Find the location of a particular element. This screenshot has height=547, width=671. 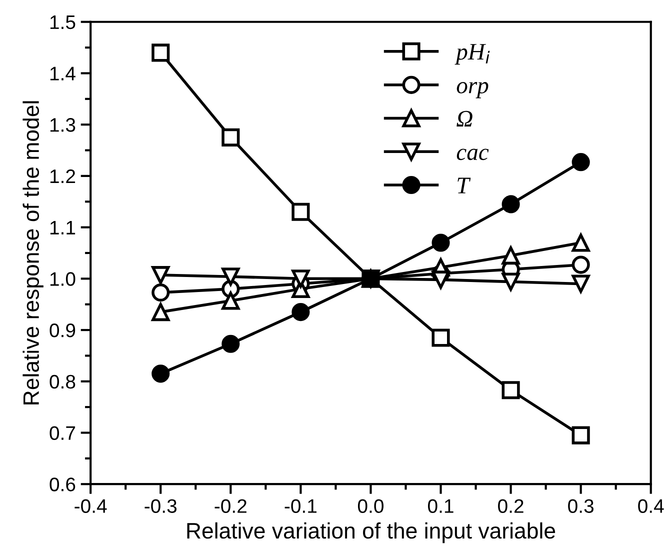

x-tick-label: 0.2 is located at coordinates (511, 506).